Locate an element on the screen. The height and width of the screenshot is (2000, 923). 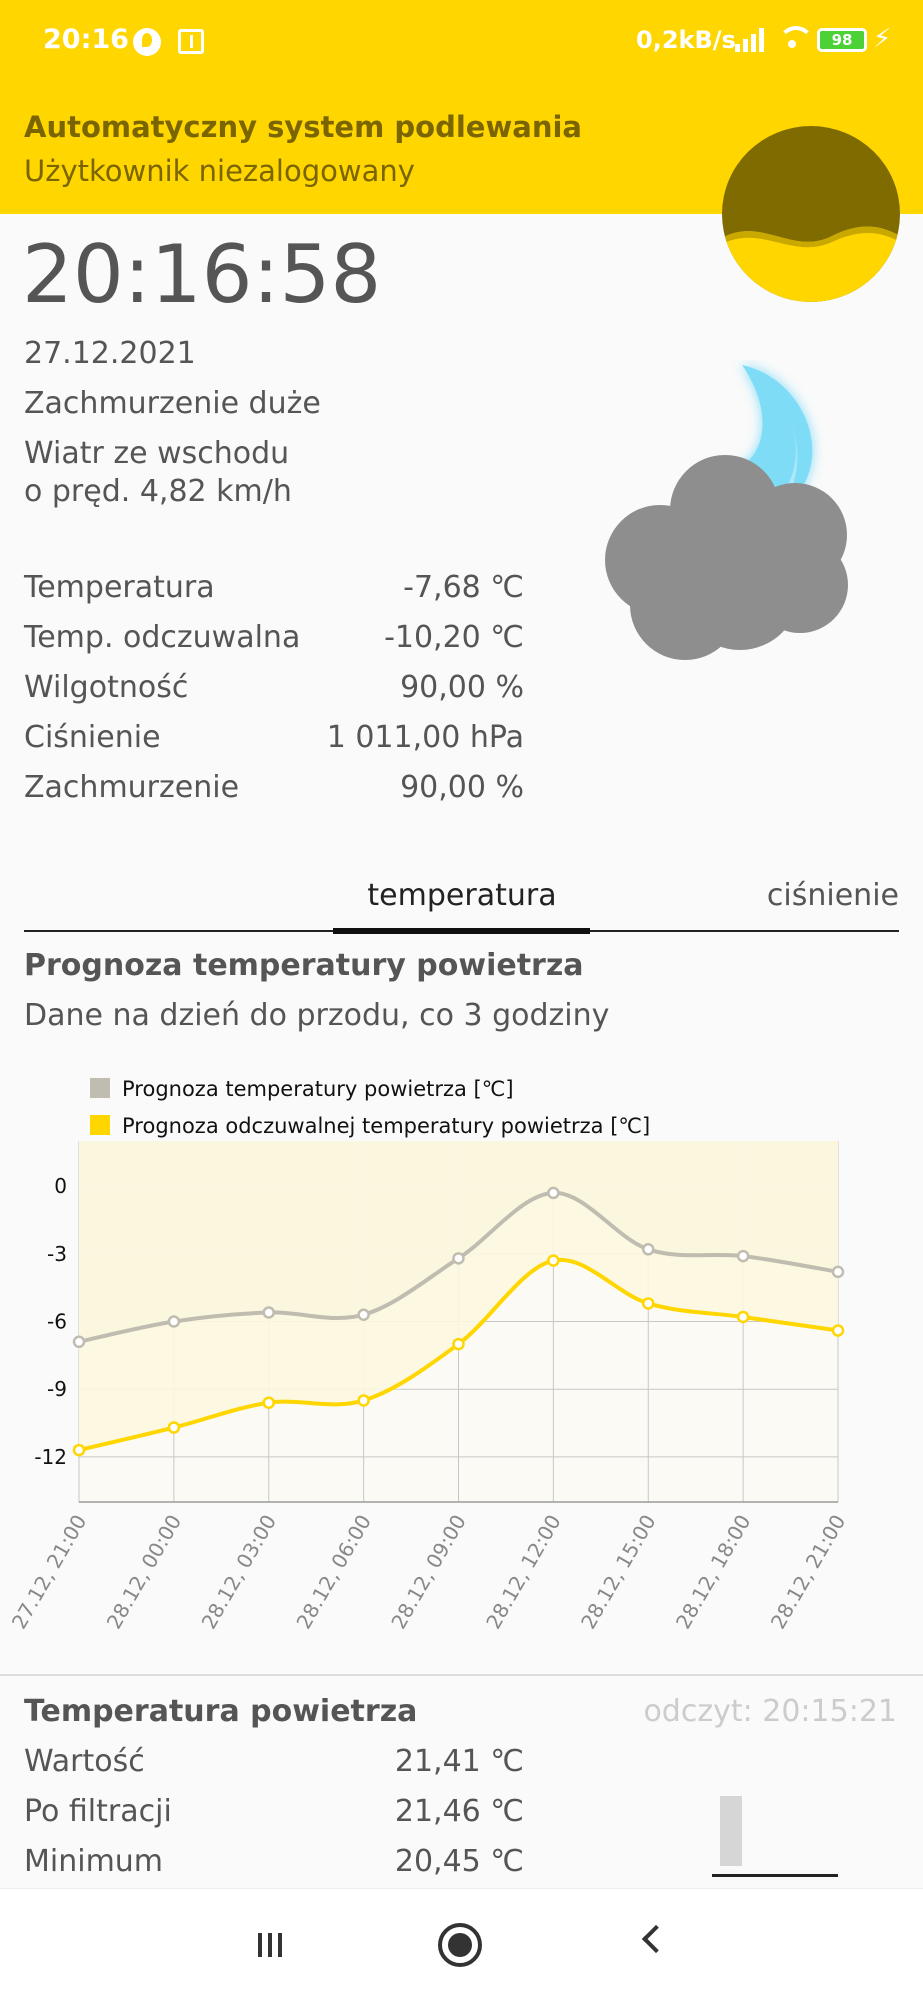
series-area is located at coordinates (458, 1296).